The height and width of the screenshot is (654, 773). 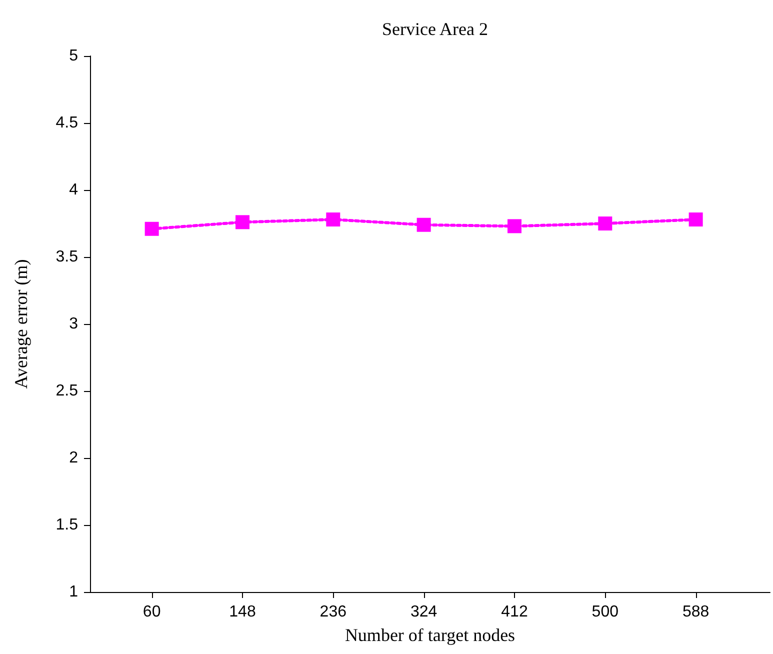 I want to click on y-tick-label: 4.5, so click(x=67, y=123).